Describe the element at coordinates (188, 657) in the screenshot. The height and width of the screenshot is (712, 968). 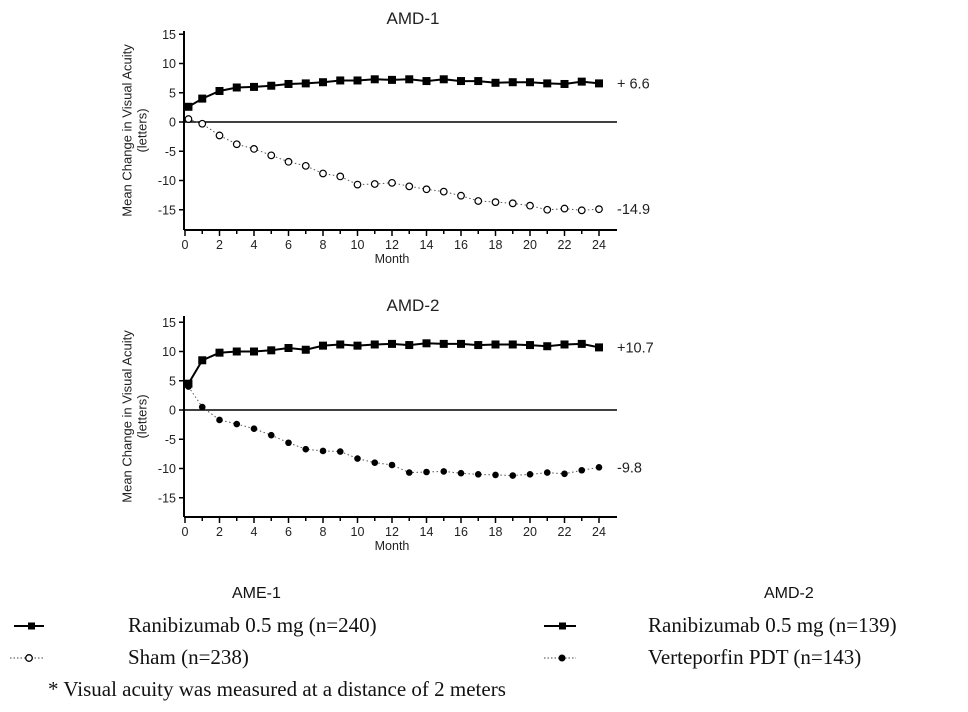
I see `legend-label-sham: Sham (n=238)` at that location.